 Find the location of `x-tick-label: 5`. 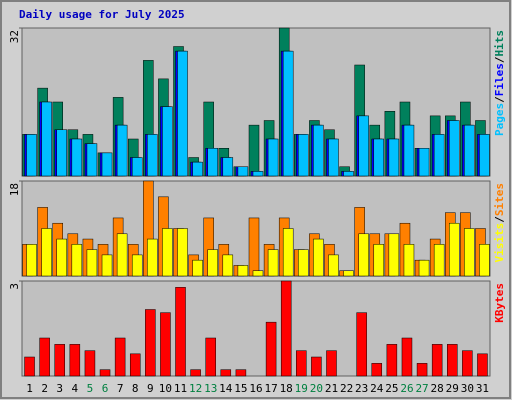

x-tick-label: 5 is located at coordinates (90, 388).